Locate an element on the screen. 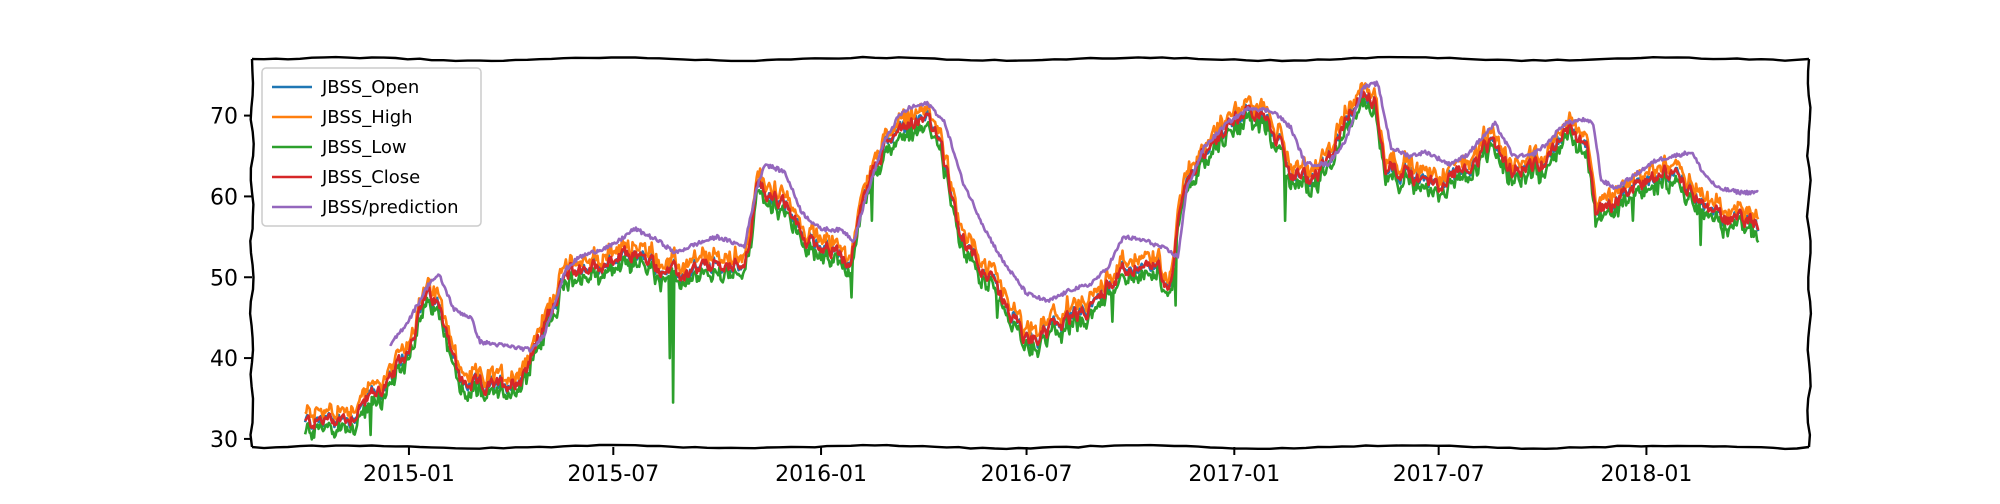 This screenshot has width=2000, height=504. frame-bottom is located at coordinates (1030, 447).